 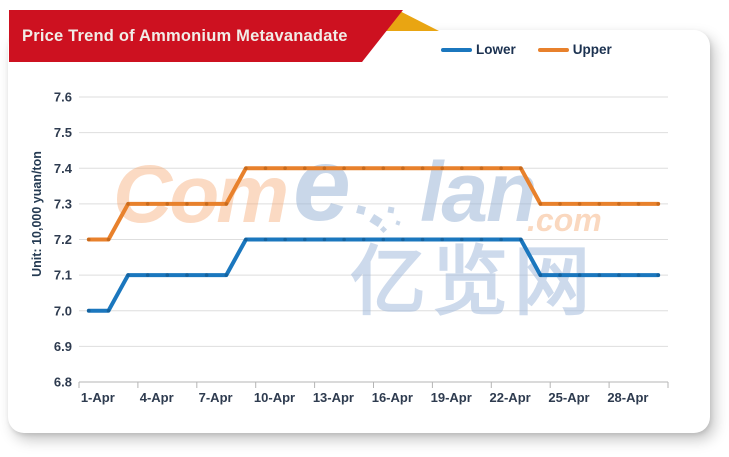 What do you see at coordinates (185, 36) in the screenshot?
I see `page-title: Price Trend of Ammonium Metavanadate` at bounding box center [185, 36].